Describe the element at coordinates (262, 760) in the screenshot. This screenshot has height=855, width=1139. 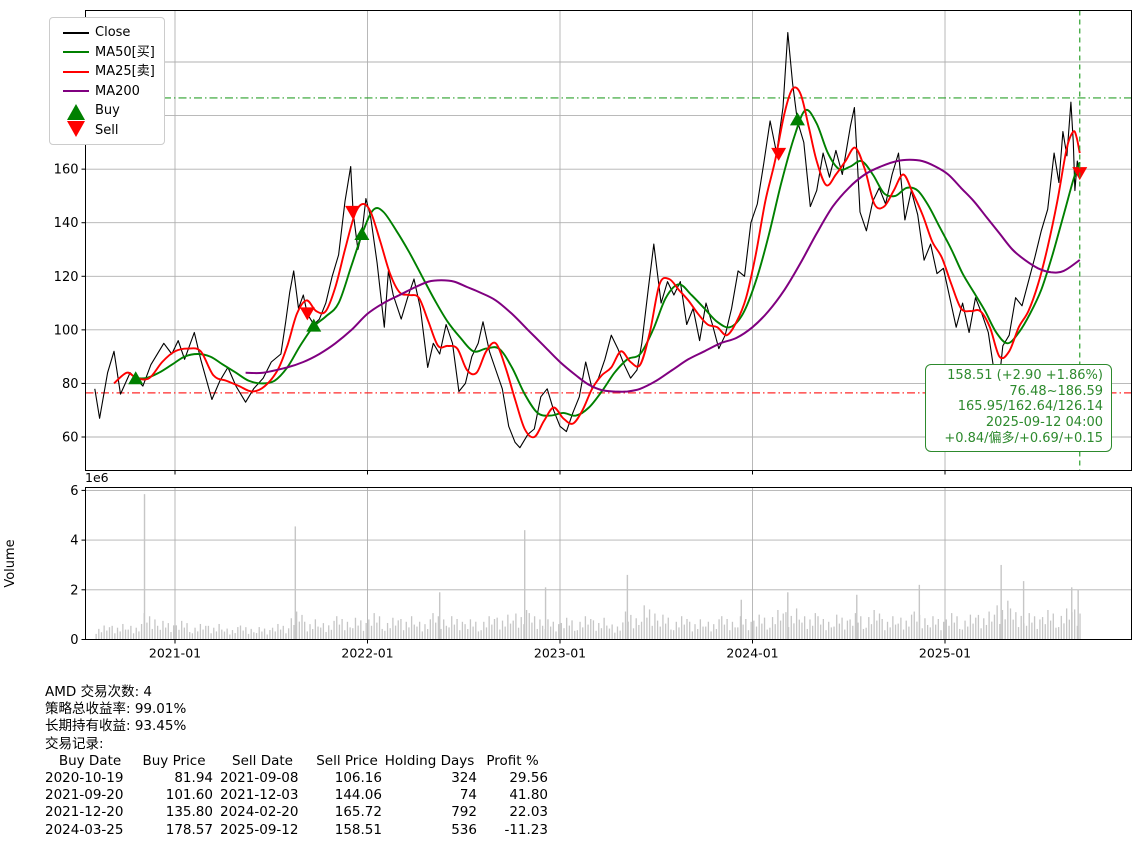
I see `trade-col-header: Sell Date` at that location.